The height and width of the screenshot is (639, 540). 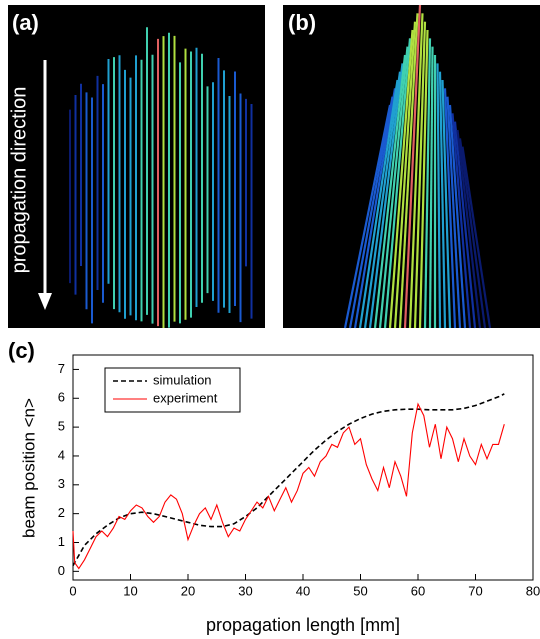 What do you see at coordinates (360, 590) in the screenshot?
I see `x-tick-label: 50` at bounding box center [360, 590].